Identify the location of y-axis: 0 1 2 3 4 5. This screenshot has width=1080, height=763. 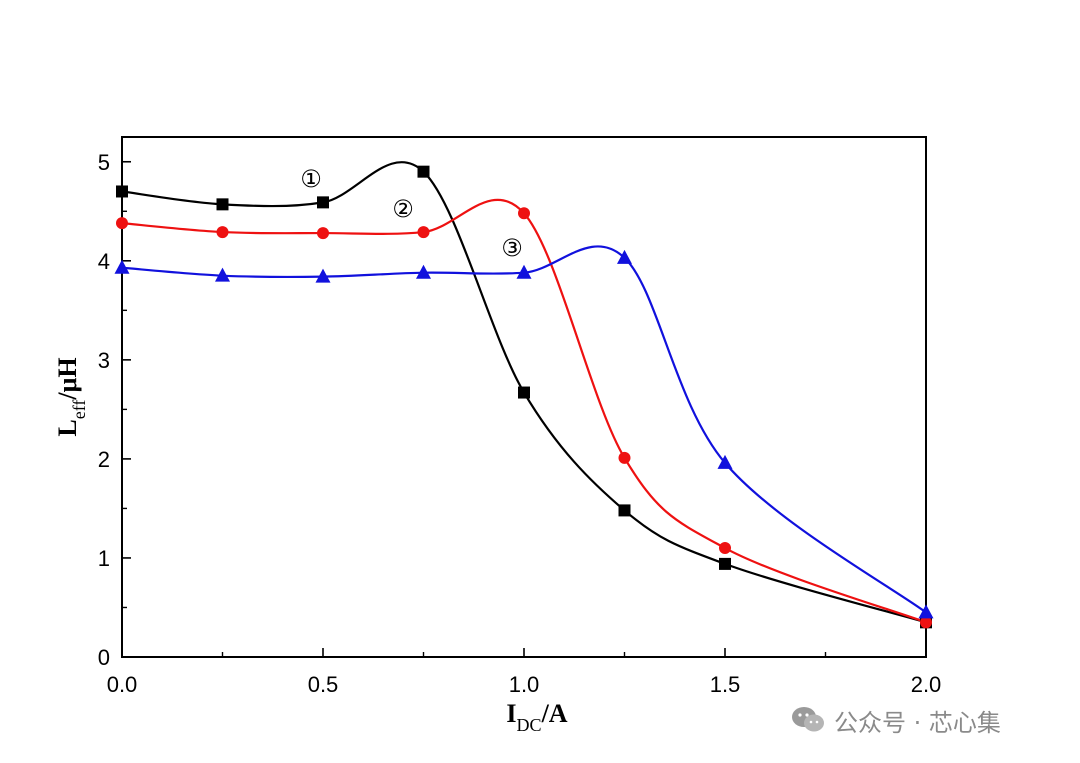
(114, 410).